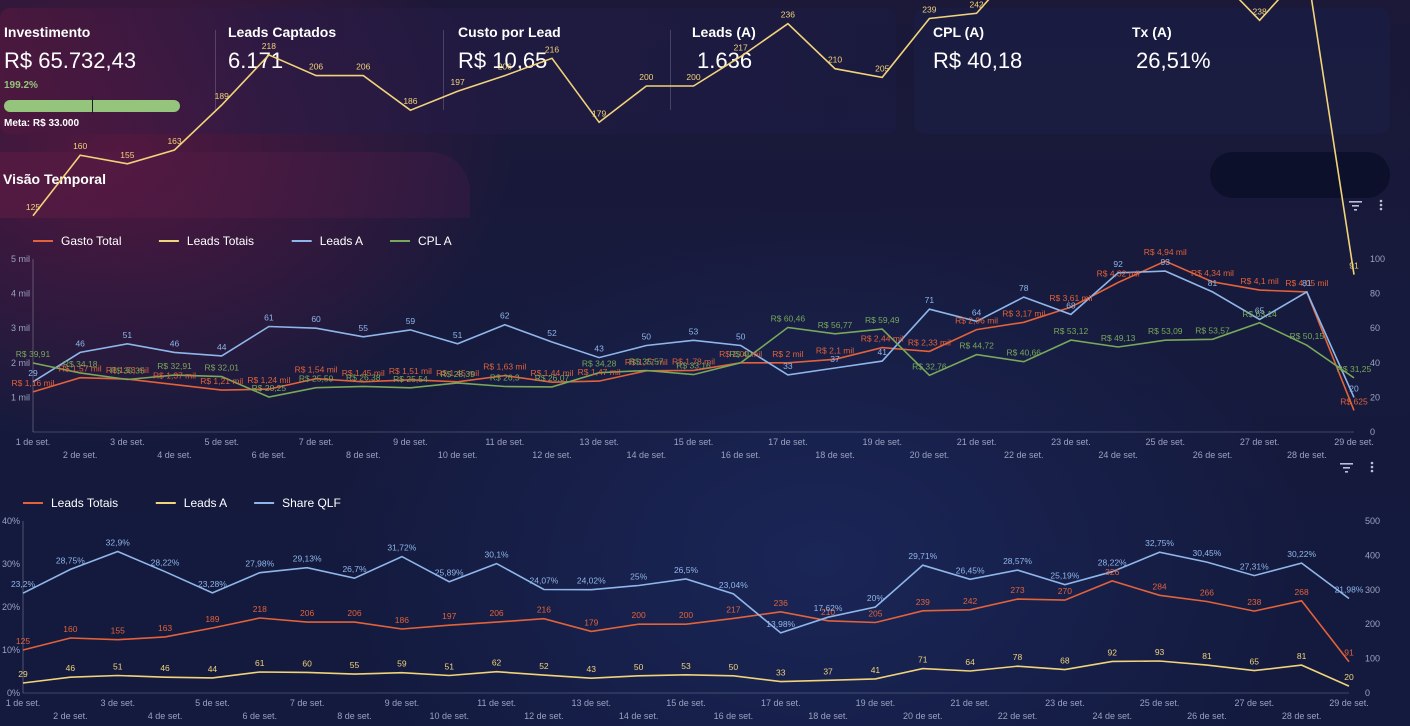 This screenshot has width=1410, height=726. What do you see at coordinates (127, 155) in the screenshot?
I see `data-label: 155` at bounding box center [127, 155].